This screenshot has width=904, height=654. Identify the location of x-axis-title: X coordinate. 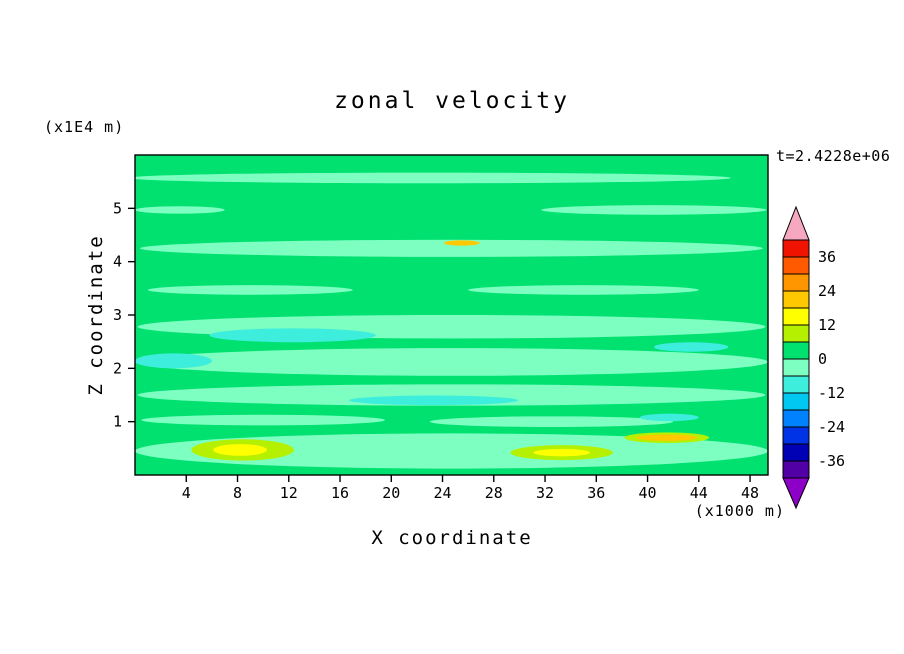
(452, 538).